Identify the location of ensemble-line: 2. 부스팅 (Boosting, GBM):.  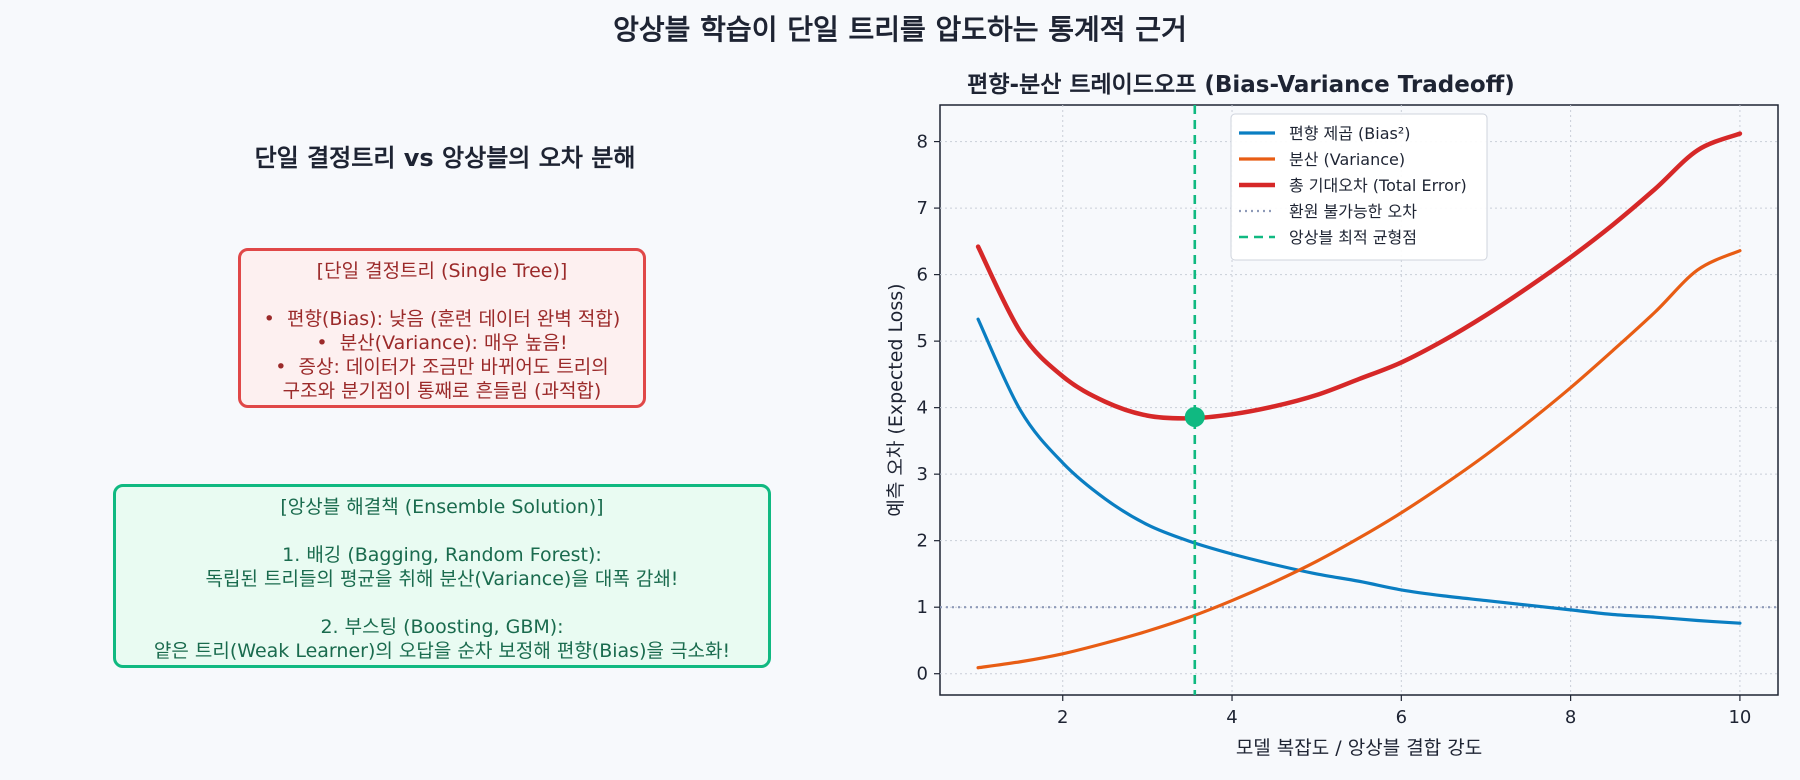
(442, 627).